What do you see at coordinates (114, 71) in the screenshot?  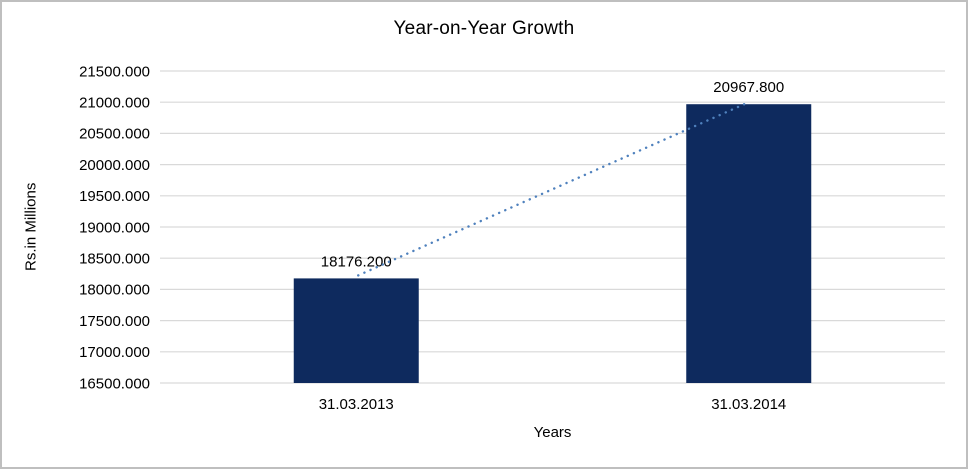 I see `y-tick-label: 21500.000` at bounding box center [114, 71].